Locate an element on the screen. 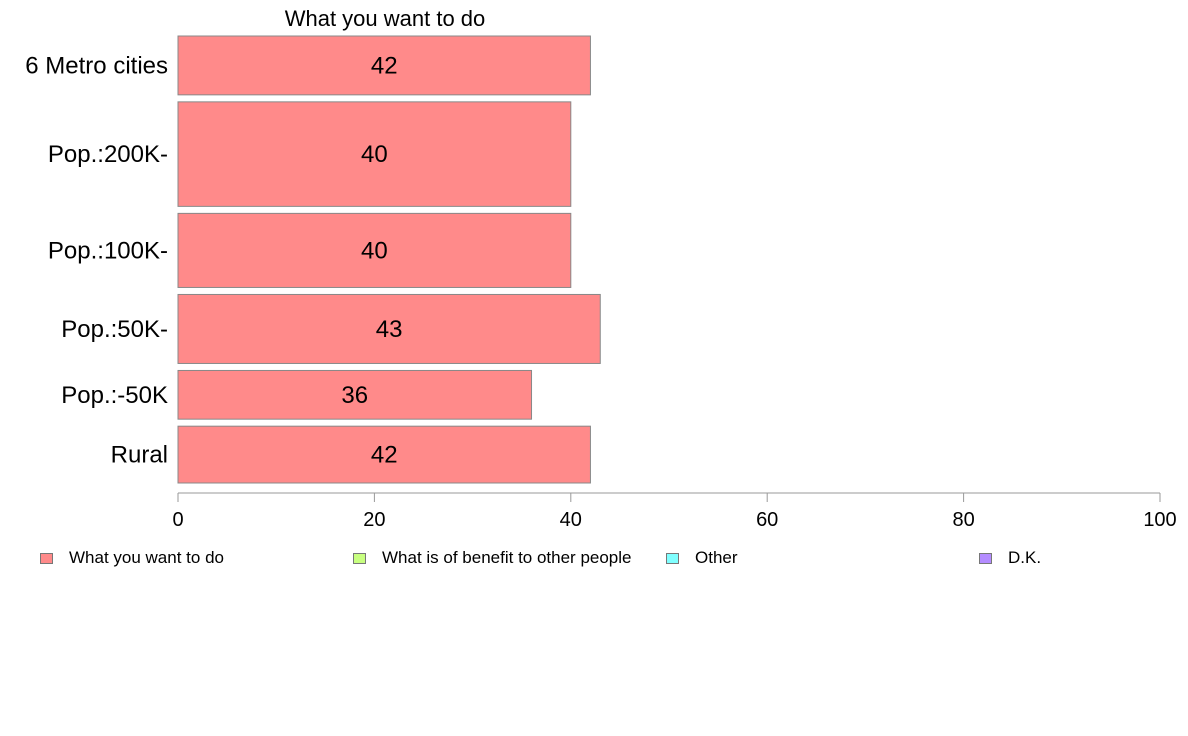 This screenshot has height=736, width=1188. x-tick-label: 100 is located at coordinates (1159, 520).